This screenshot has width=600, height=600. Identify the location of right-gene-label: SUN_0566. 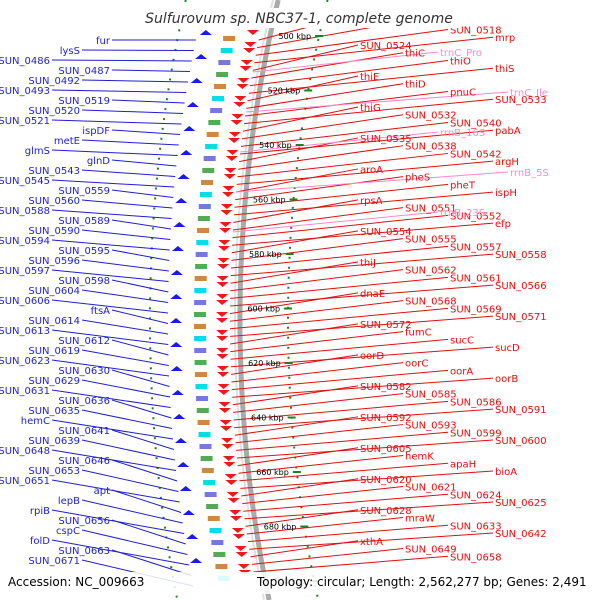
(521, 286).